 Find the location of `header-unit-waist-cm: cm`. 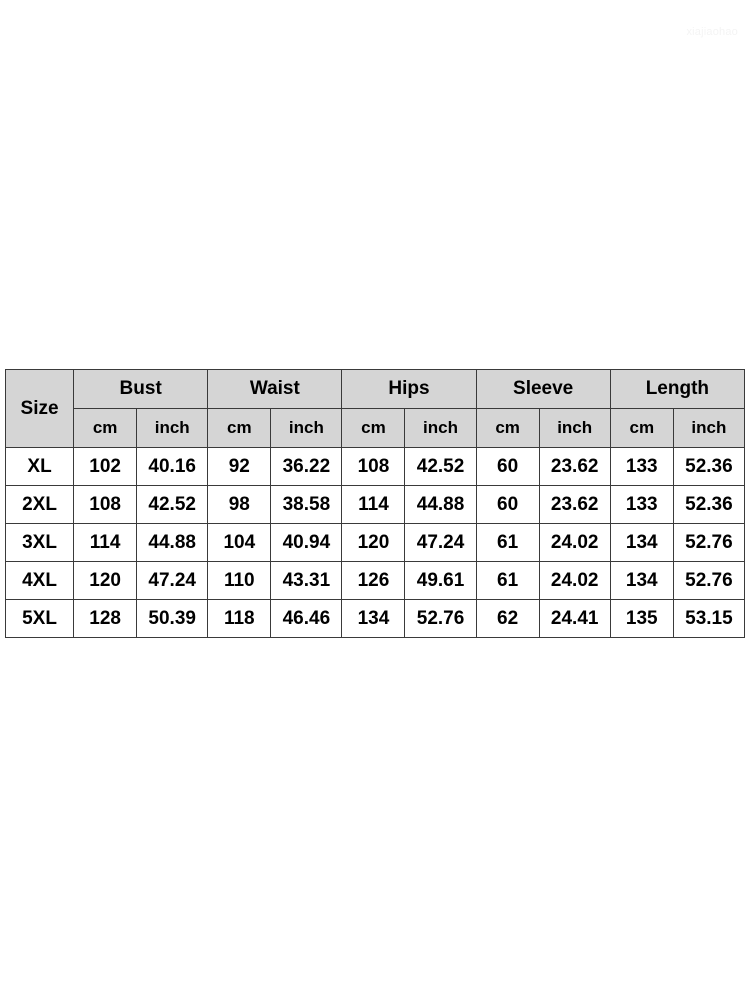

header-unit-waist-cm: cm is located at coordinates (239, 428).